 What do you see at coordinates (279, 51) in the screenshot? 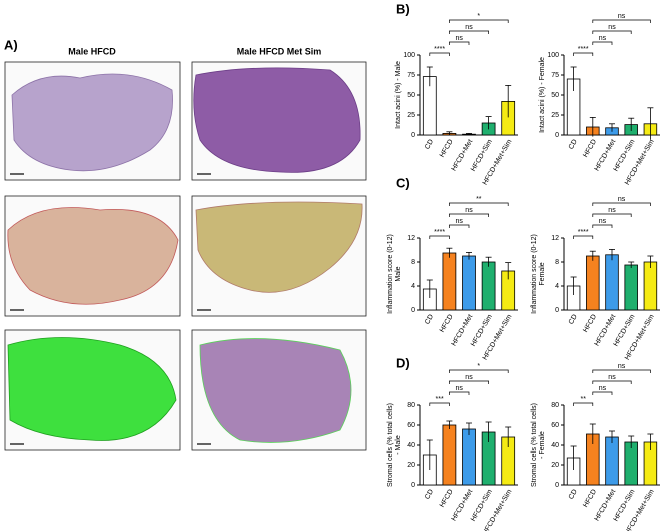
I see `image-title: Male HFCD Met Sim` at bounding box center [279, 51].